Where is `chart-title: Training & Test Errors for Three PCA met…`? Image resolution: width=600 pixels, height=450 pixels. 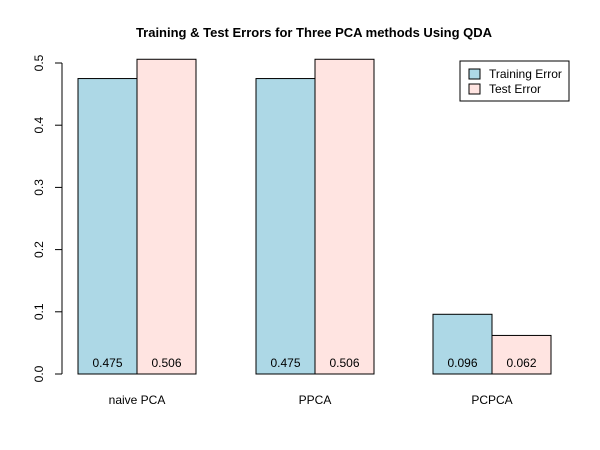 chart-title: Training & Test Errors for Three PCA met… is located at coordinates (314, 32).